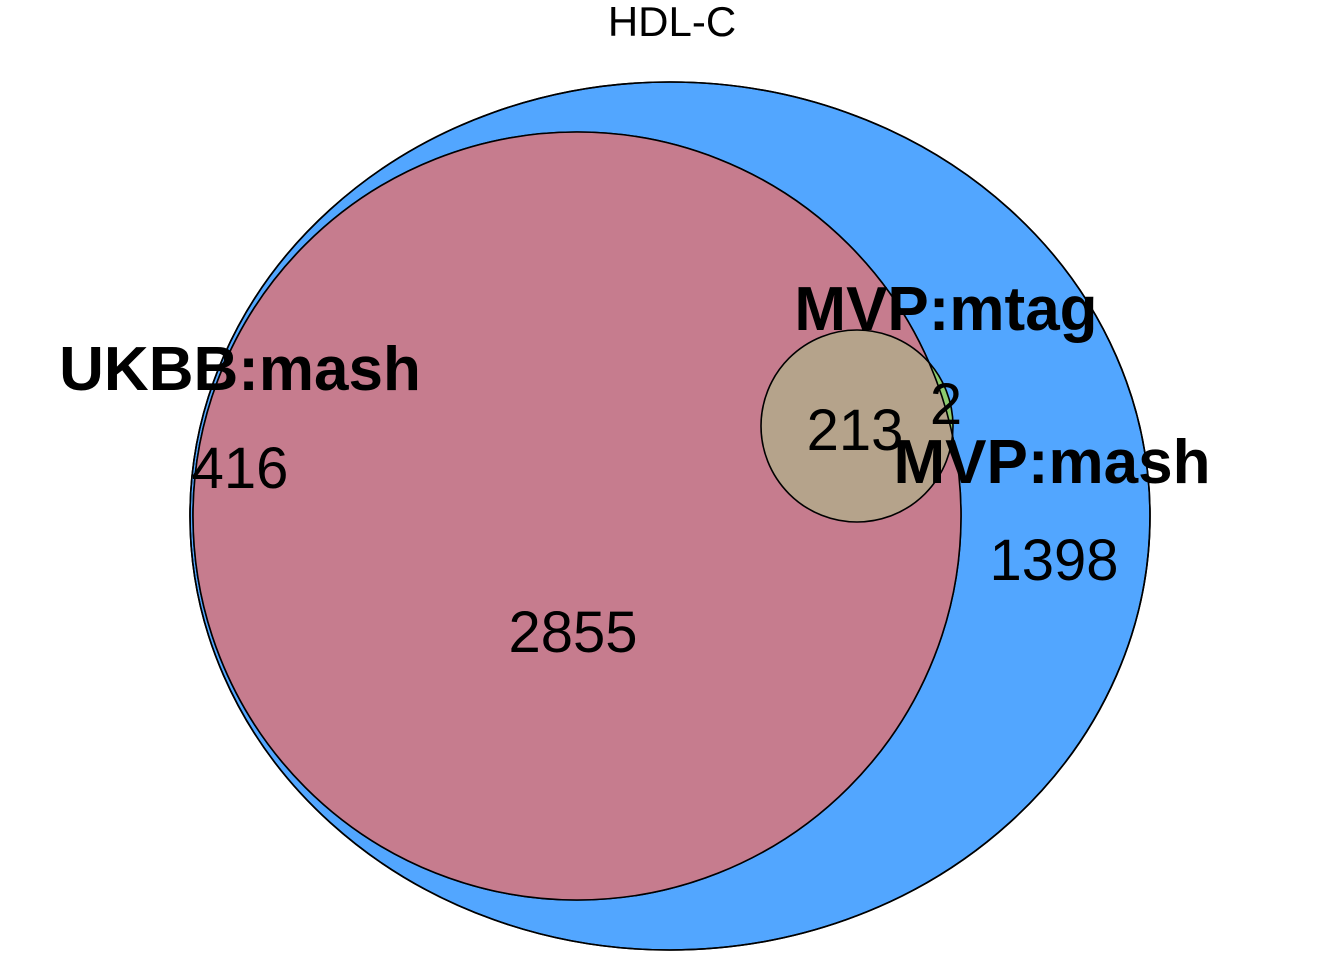 This screenshot has width=1344, height=960. I want to click on set-label-mvp-mash: MVP:mash, so click(1052, 462).